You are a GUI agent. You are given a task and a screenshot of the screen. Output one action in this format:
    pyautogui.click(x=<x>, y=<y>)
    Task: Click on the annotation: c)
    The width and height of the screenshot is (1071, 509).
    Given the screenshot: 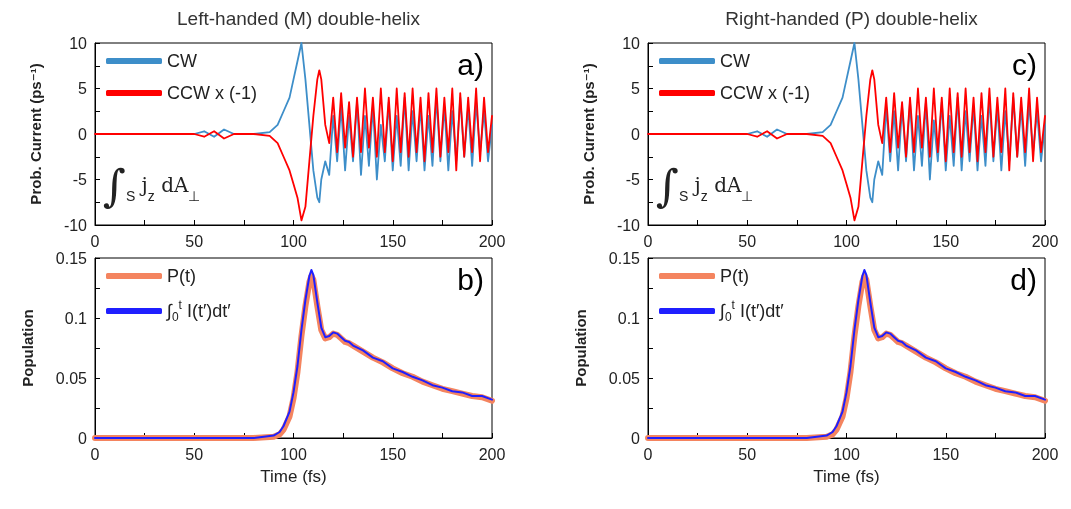 What is the action you would take?
    pyautogui.click(x=1025, y=64)
    